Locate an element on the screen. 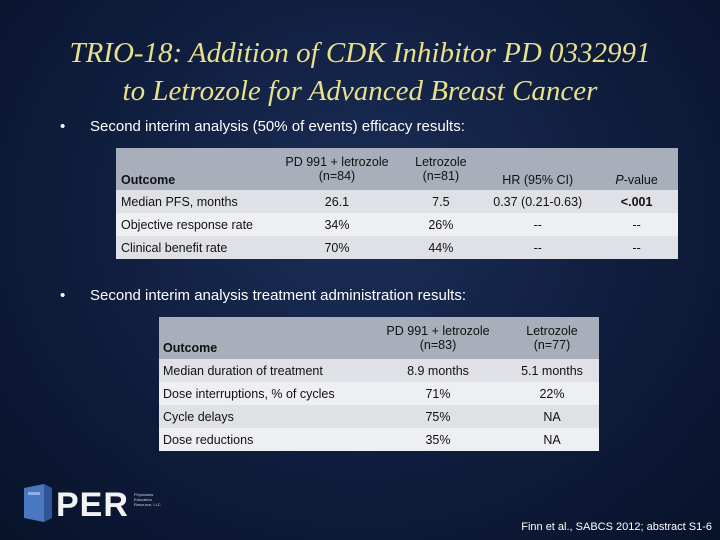  table-row: Dose reductions 35% NA is located at coordinates (379, 439).